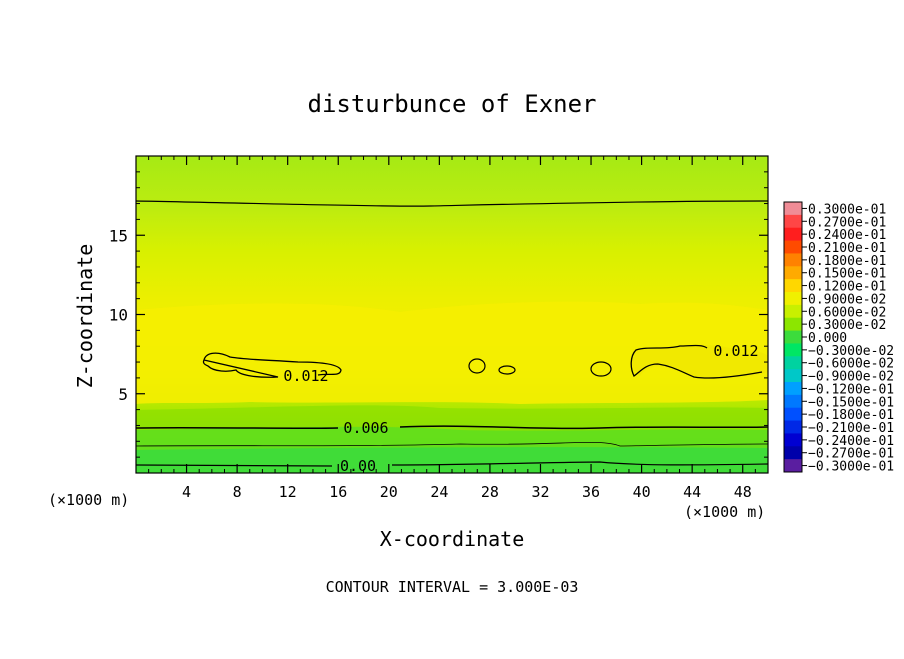  Describe the element at coordinates (452, 352) in the screenshot. I see `warm-band` at that location.